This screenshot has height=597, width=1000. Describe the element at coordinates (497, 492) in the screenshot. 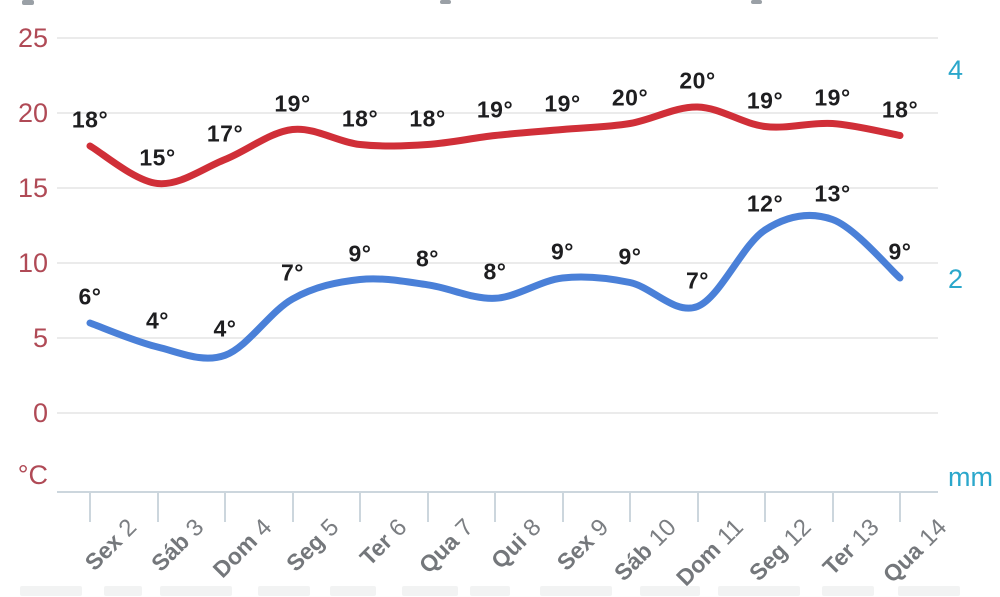

I see `x-axis-line` at that location.